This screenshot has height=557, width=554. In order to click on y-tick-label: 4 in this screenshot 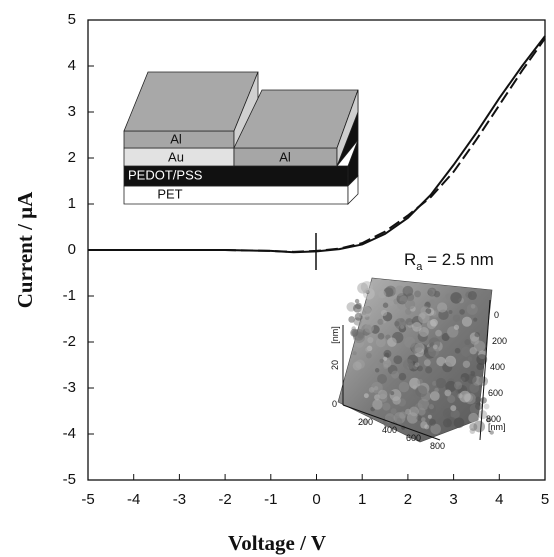, I will do `click(72, 65)`.